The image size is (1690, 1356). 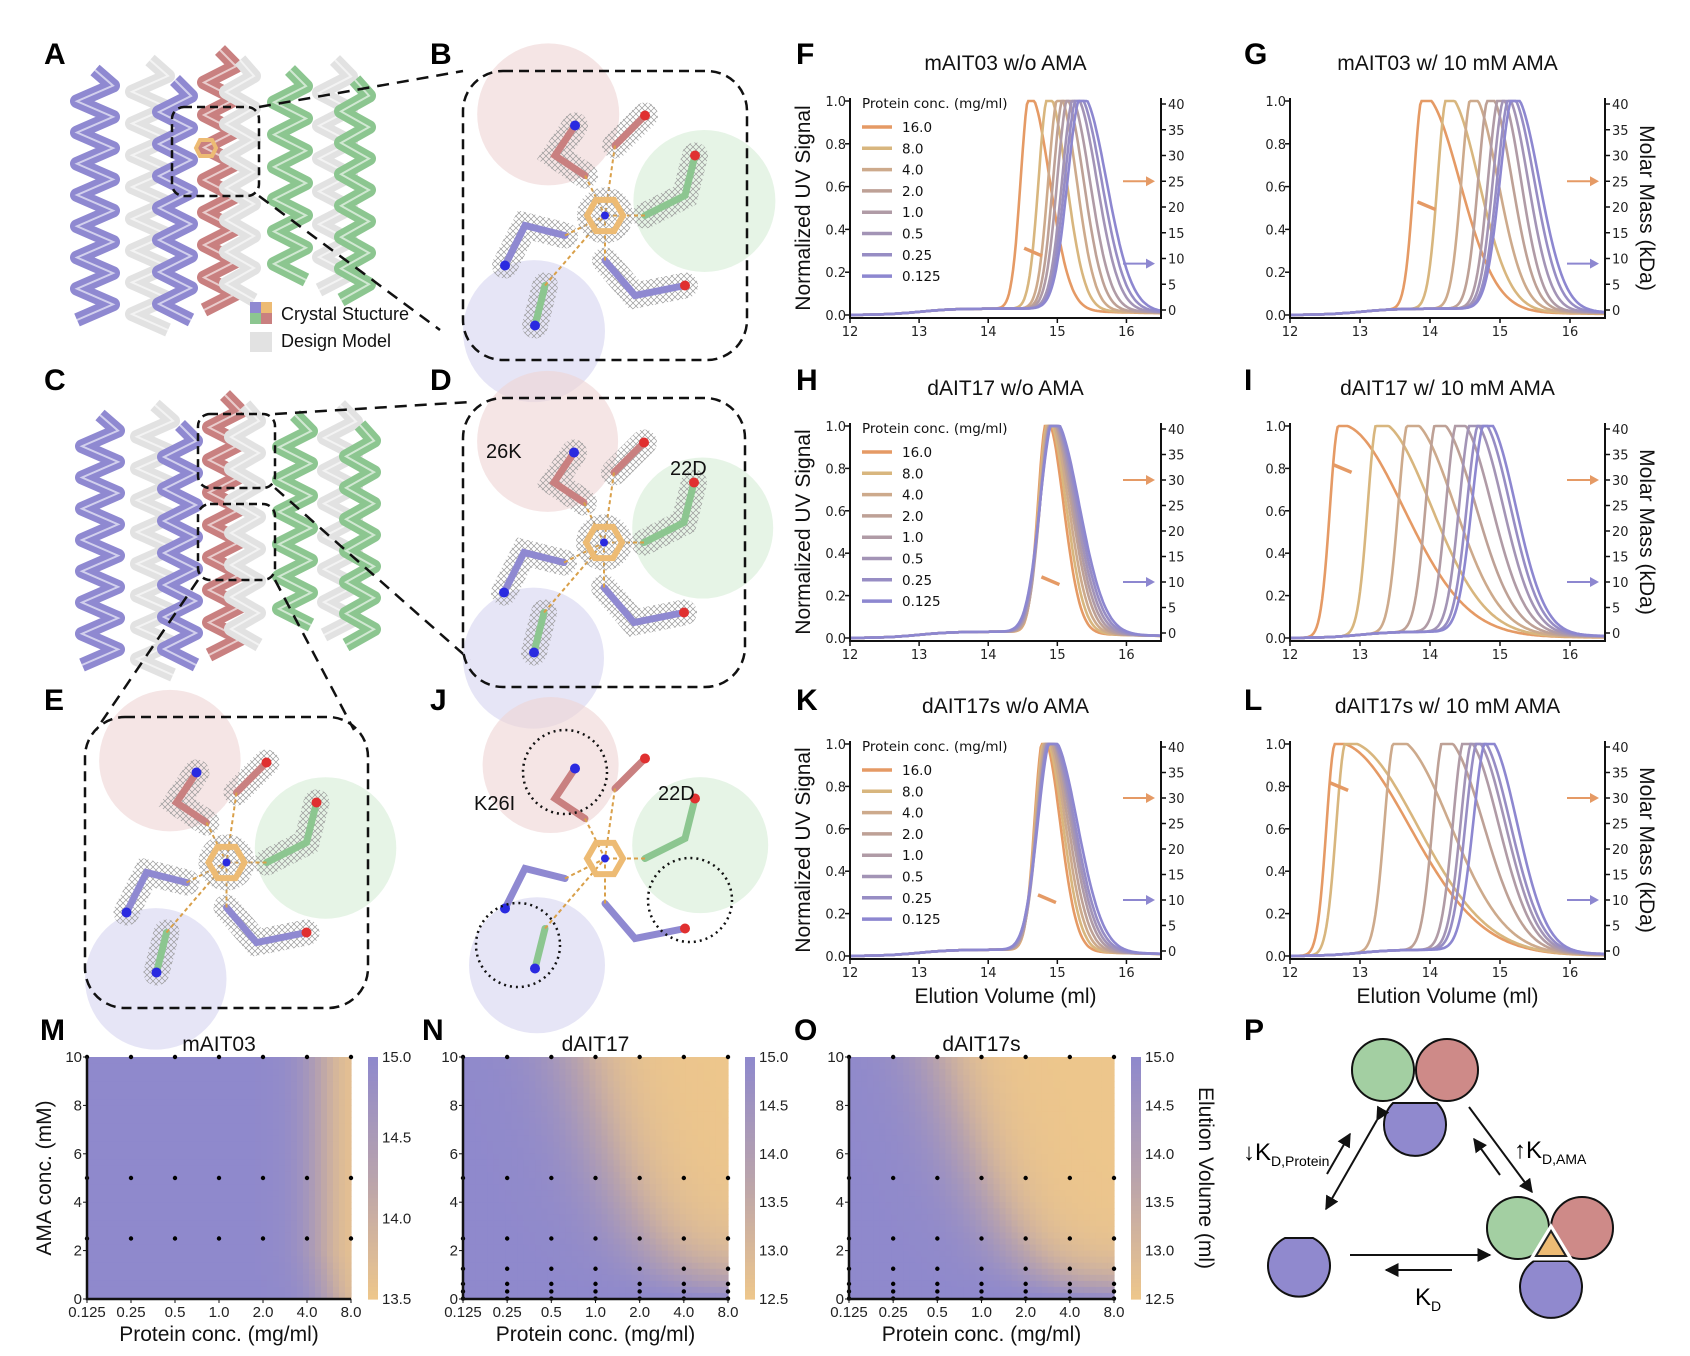 What do you see at coordinates (704, 201) in the screenshot?
I see `bg-helix-green` at bounding box center [704, 201].